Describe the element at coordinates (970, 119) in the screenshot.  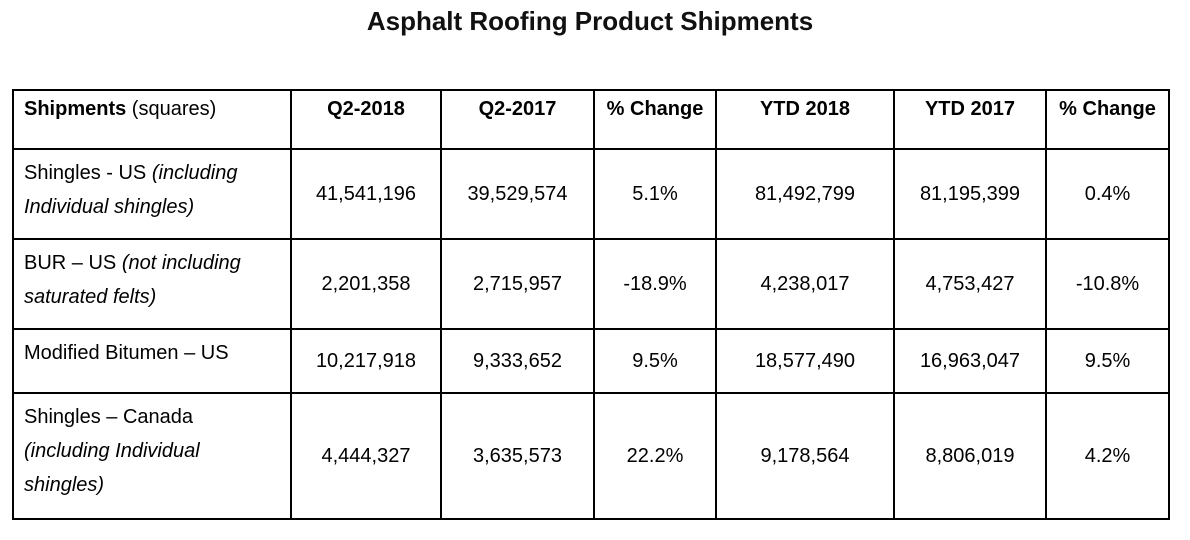
I see `header-cell-ytd-2017: YTD 2017` at that location.